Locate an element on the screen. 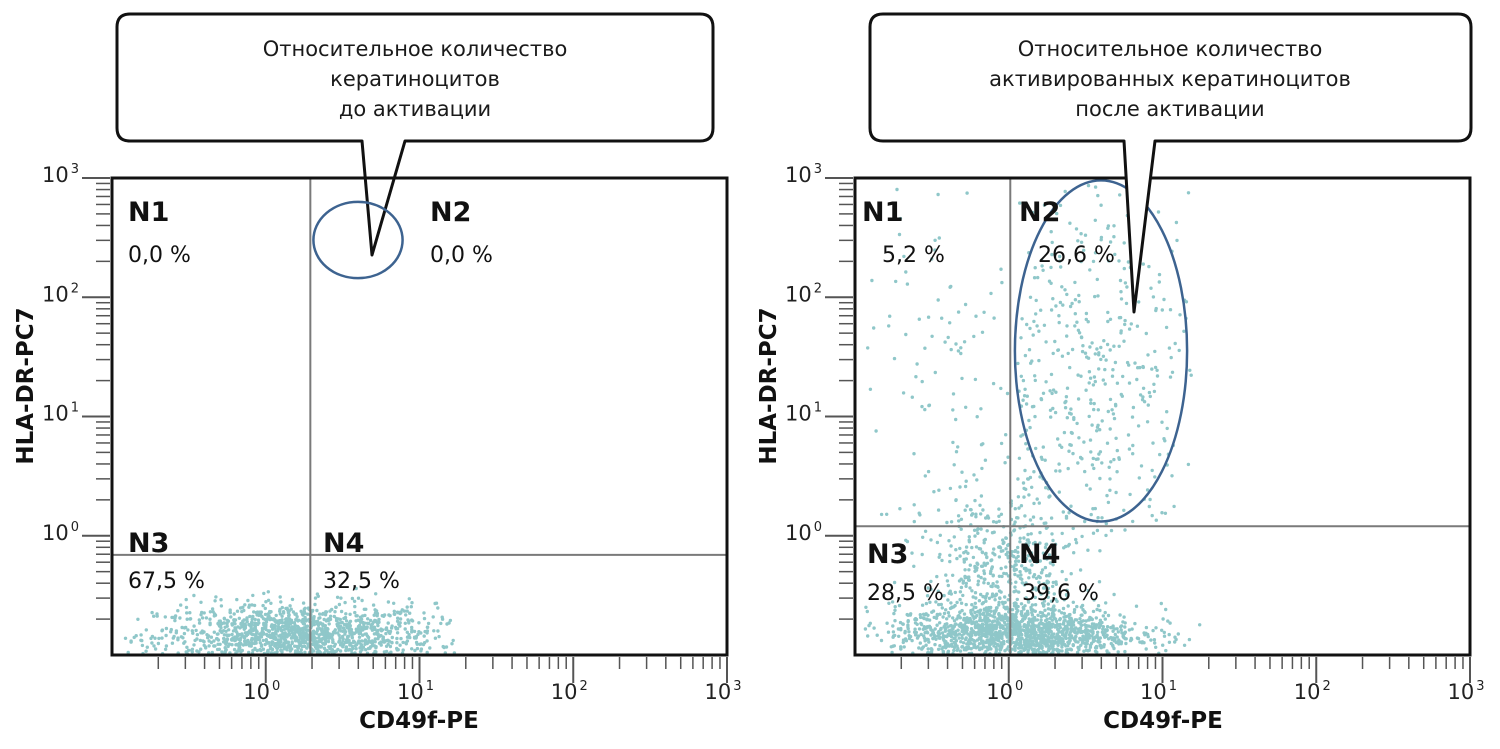 The height and width of the screenshot is (749, 1500). y-tick-exponent: 0 is located at coordinates (75, 527).